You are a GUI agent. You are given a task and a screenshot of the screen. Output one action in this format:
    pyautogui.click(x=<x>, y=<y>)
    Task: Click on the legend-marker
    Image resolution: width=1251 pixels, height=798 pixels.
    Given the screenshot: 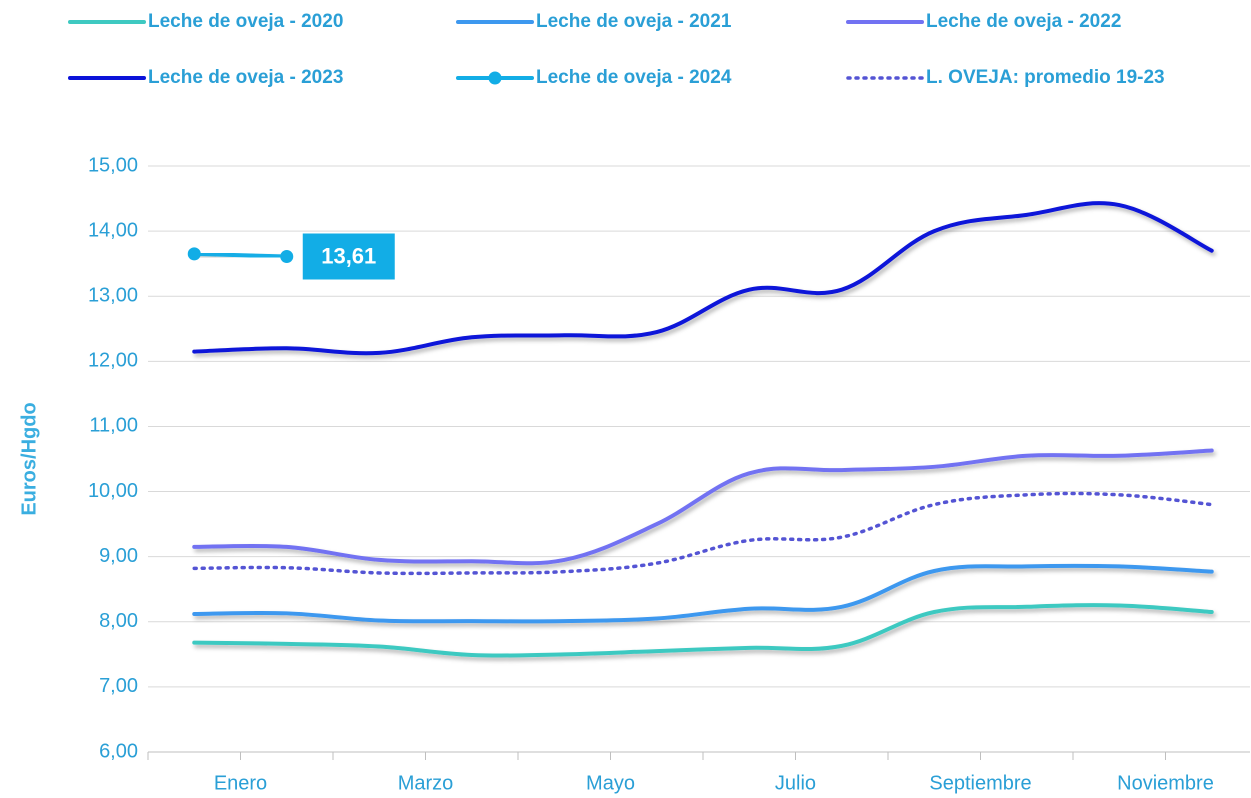 What is the action you would take?
    pyautogui.click(x=495, y=78)
    